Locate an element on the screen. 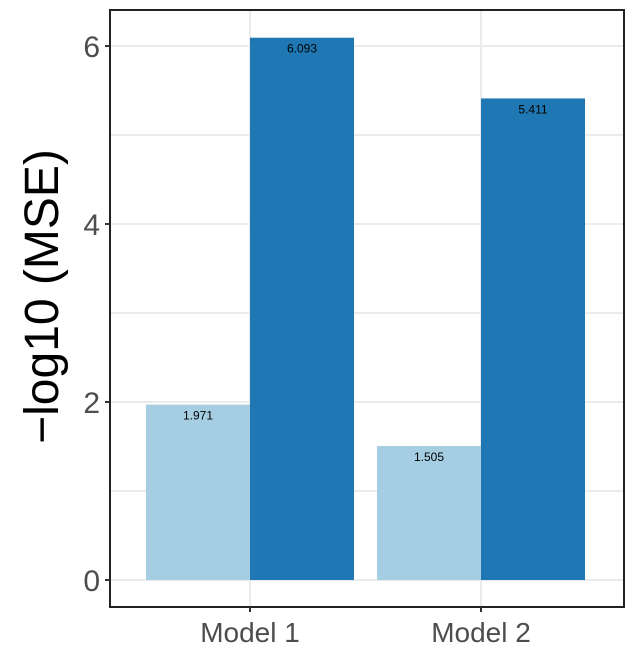  data-label: 6.093 is located at coordinates (302, 49).